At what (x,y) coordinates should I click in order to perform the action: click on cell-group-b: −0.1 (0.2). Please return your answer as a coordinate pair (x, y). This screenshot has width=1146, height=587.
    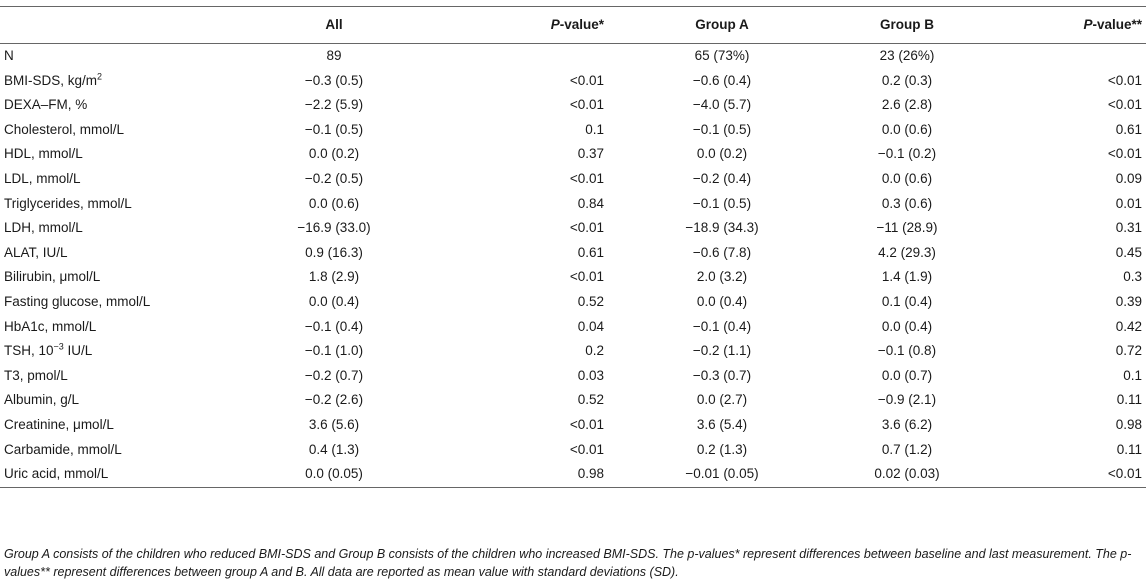
    Looking at the image, I should click on (907, 154).